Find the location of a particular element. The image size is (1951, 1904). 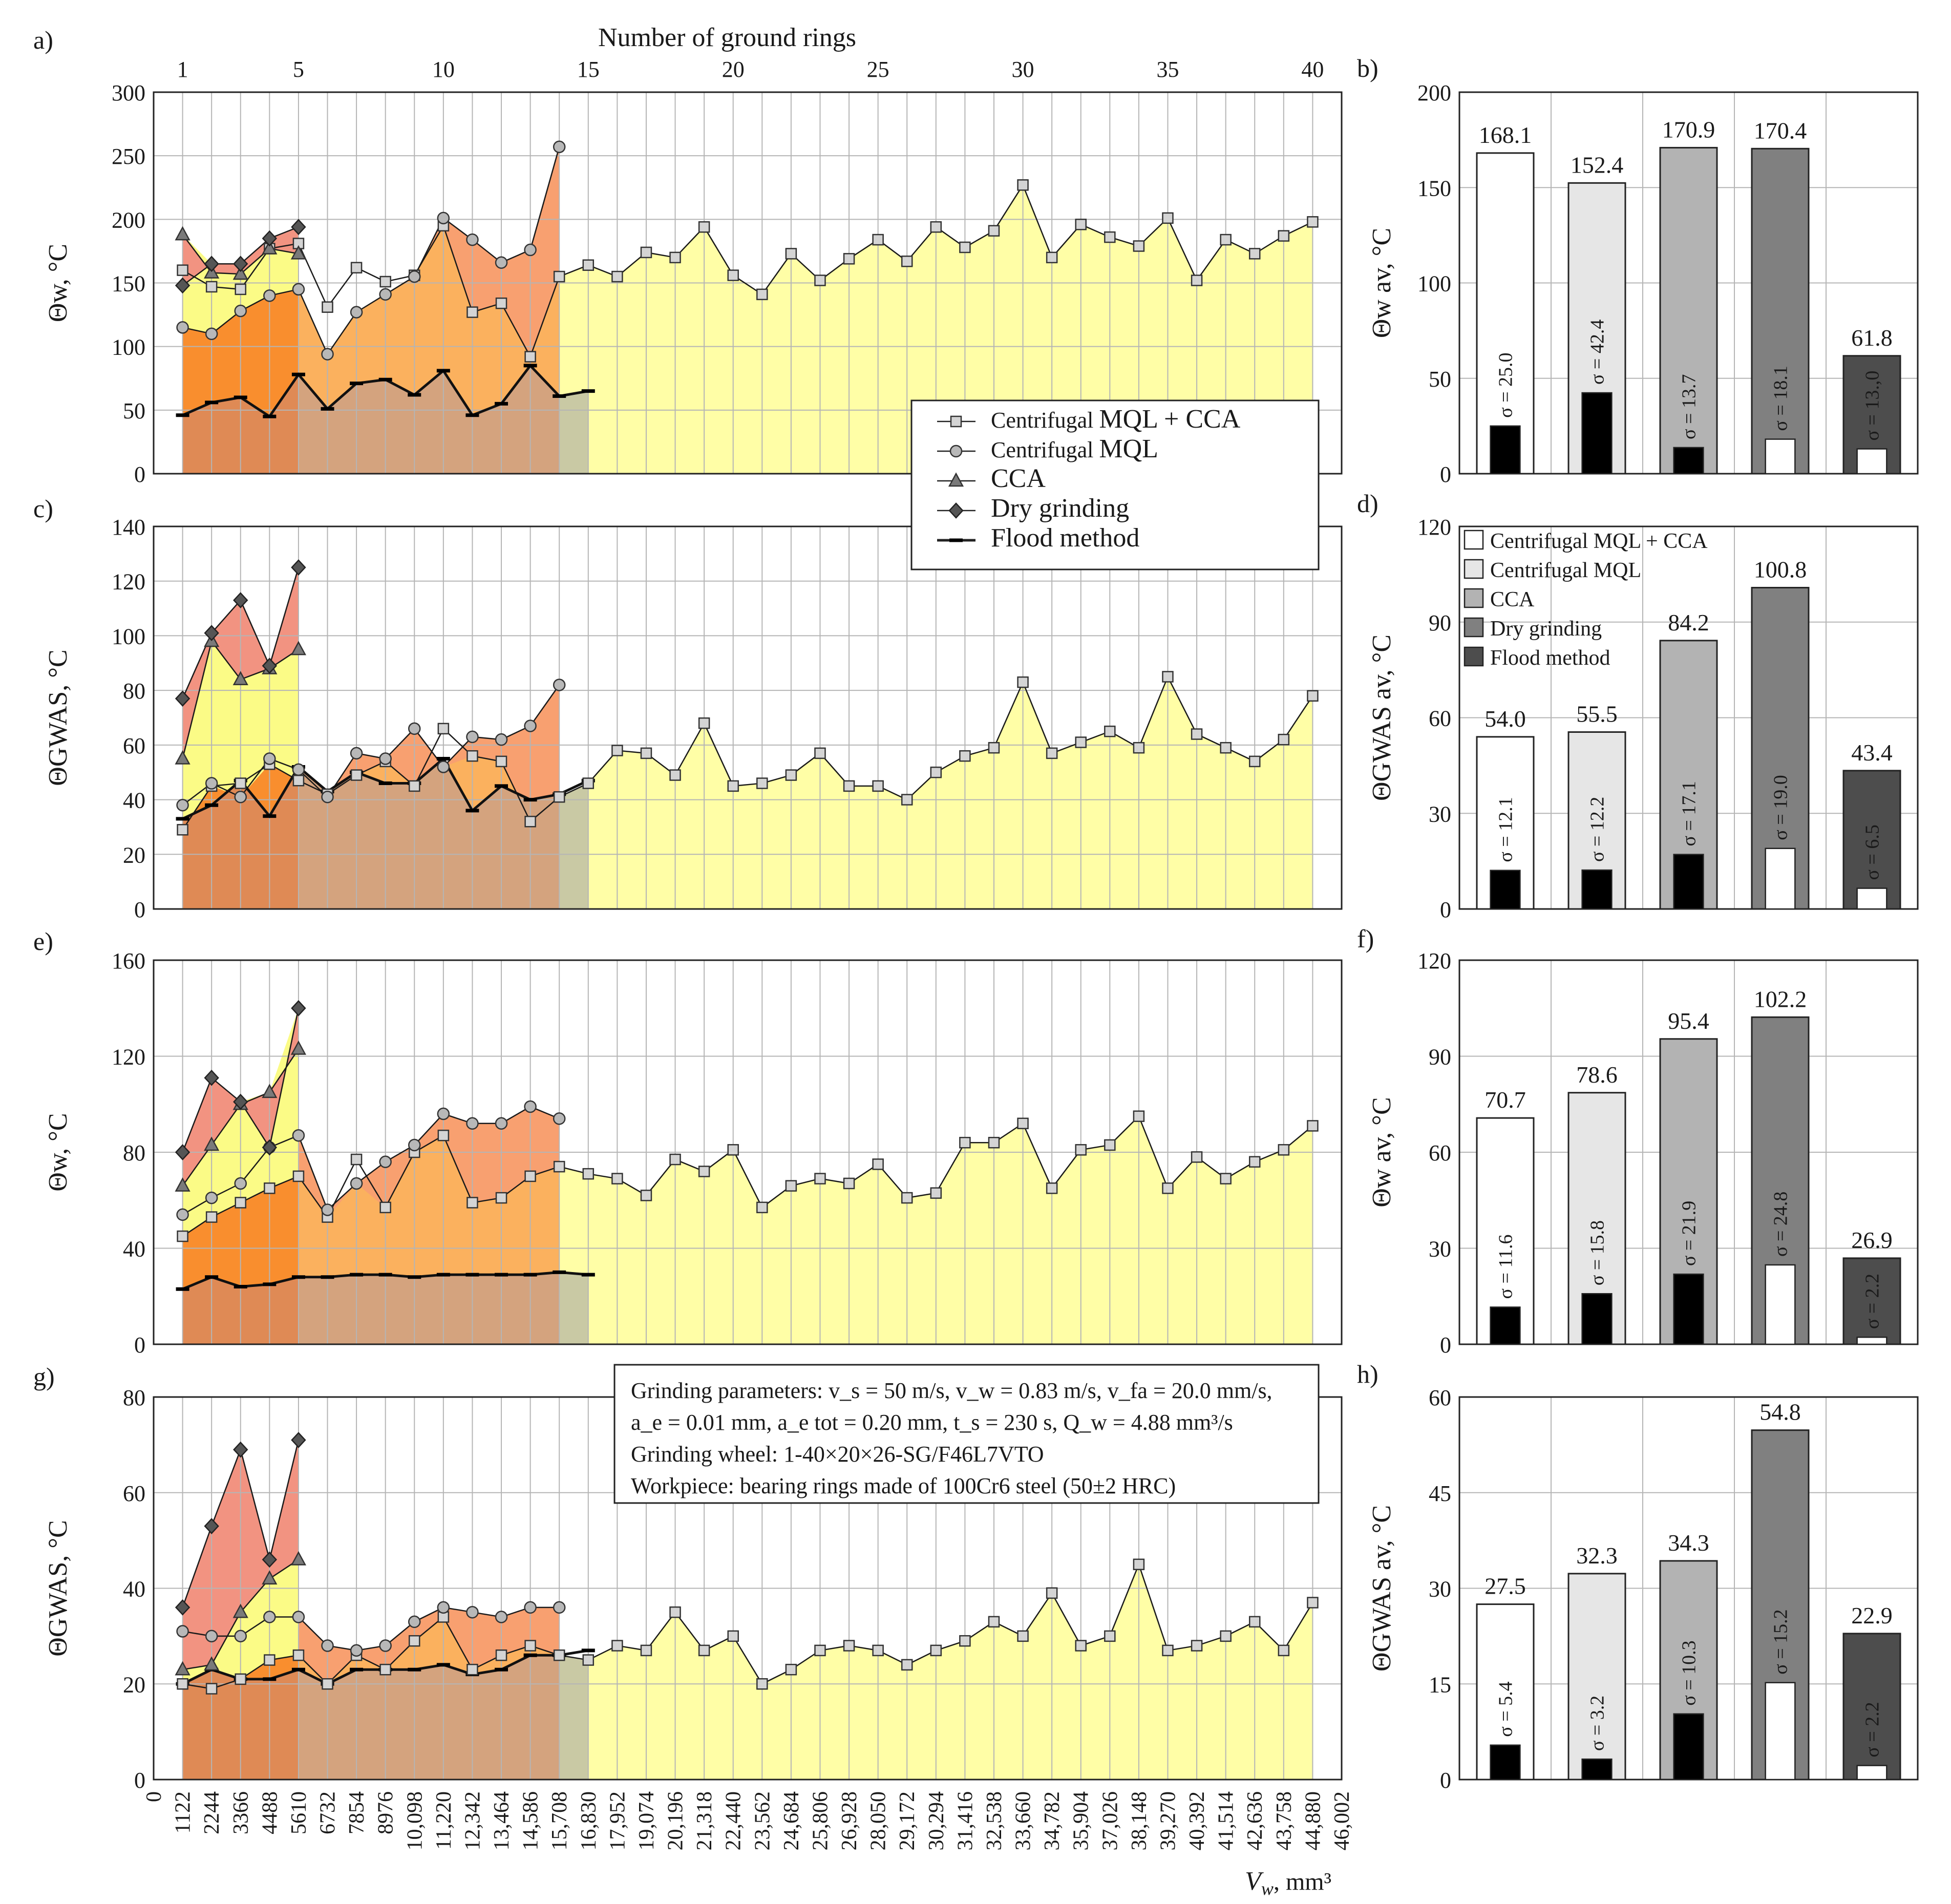

bar-value-label: 43.4 is located at coordinates (1872, 752).